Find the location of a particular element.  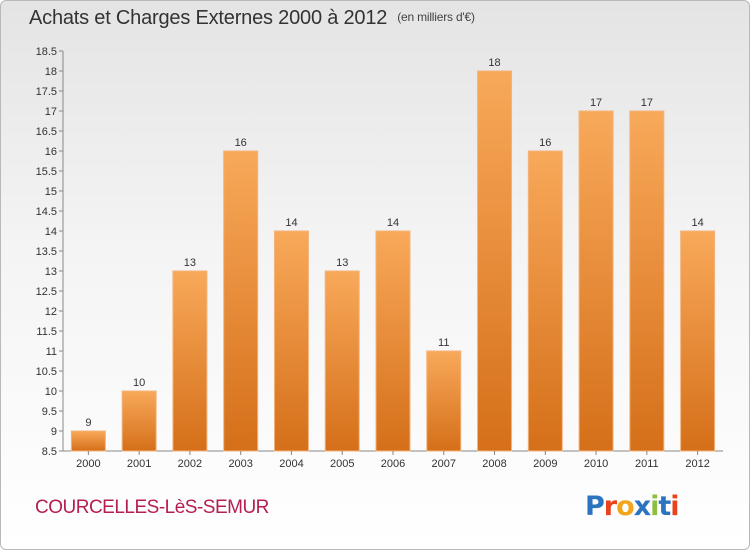

y-tick-label: 17.5 is located at coordinates (46, 92).